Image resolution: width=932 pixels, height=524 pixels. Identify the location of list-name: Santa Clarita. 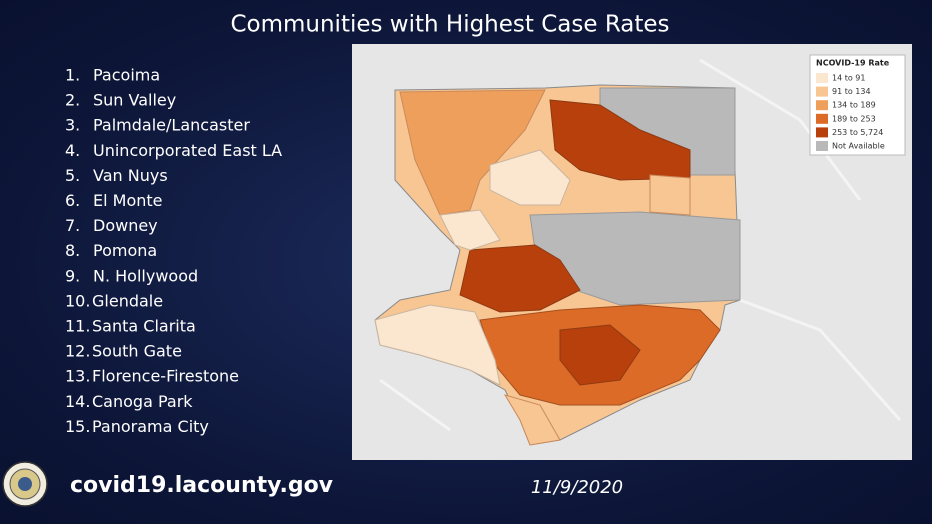
(144, 326).